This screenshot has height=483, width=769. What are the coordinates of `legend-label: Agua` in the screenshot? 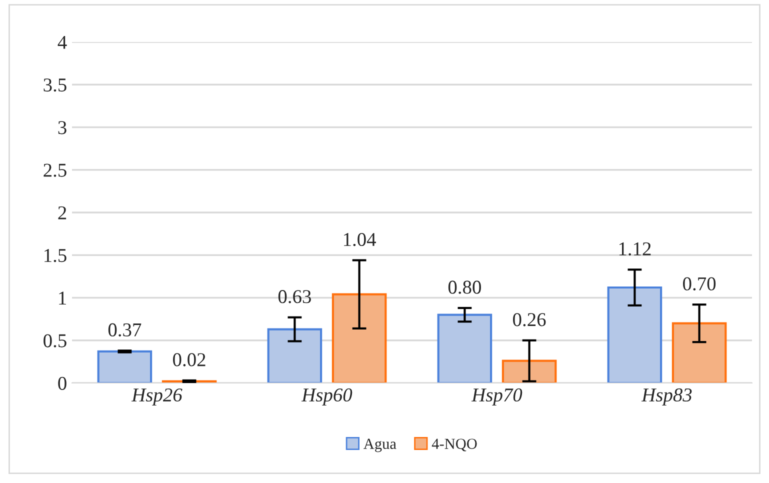 It's located at (380, 445).